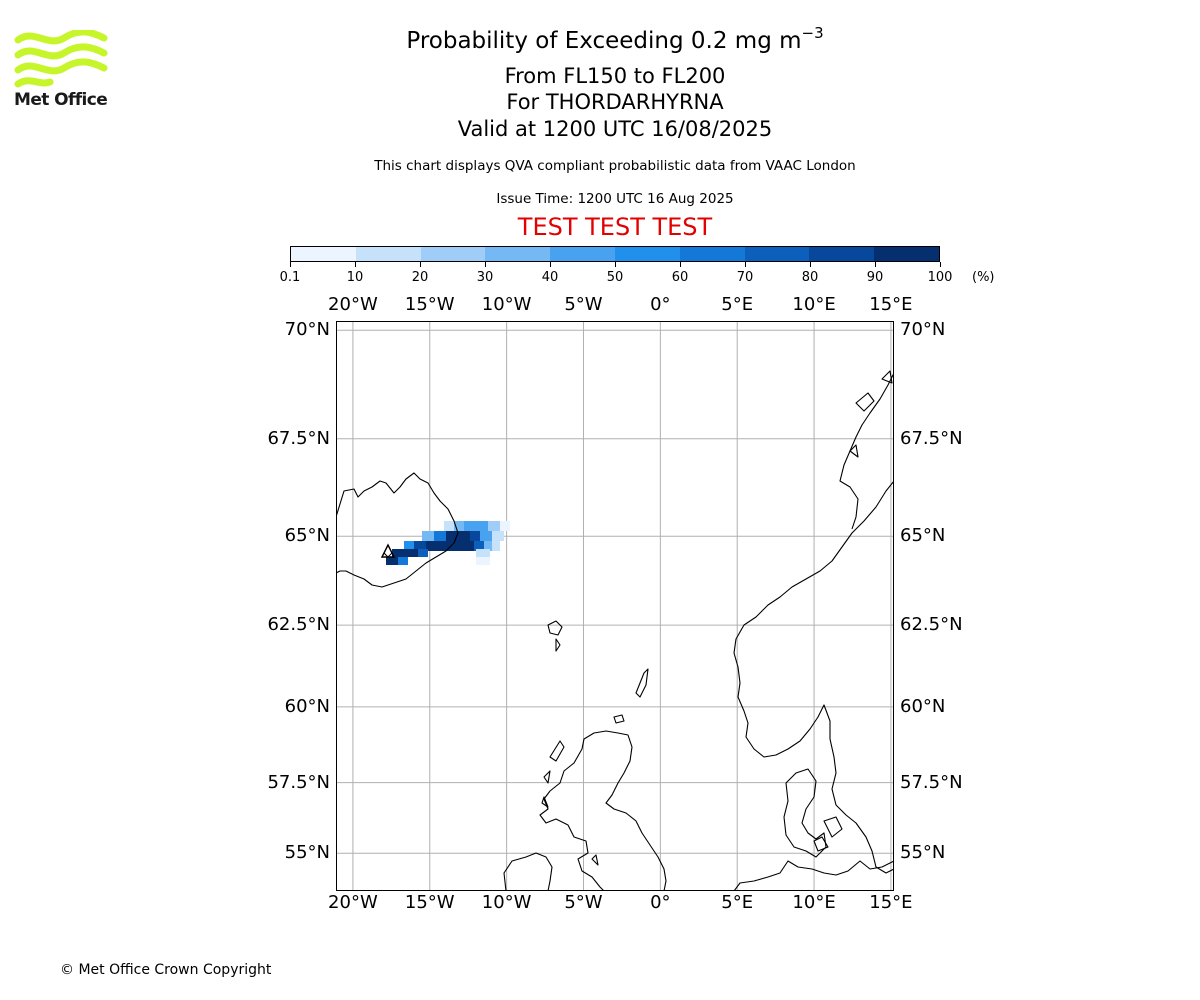 This screenshot has width=1200, height=1000. What do you see at coordinates (355, 277) in the screenshot?
I see `colorbar-tick-label: 10` at bounding box center [355, 277].